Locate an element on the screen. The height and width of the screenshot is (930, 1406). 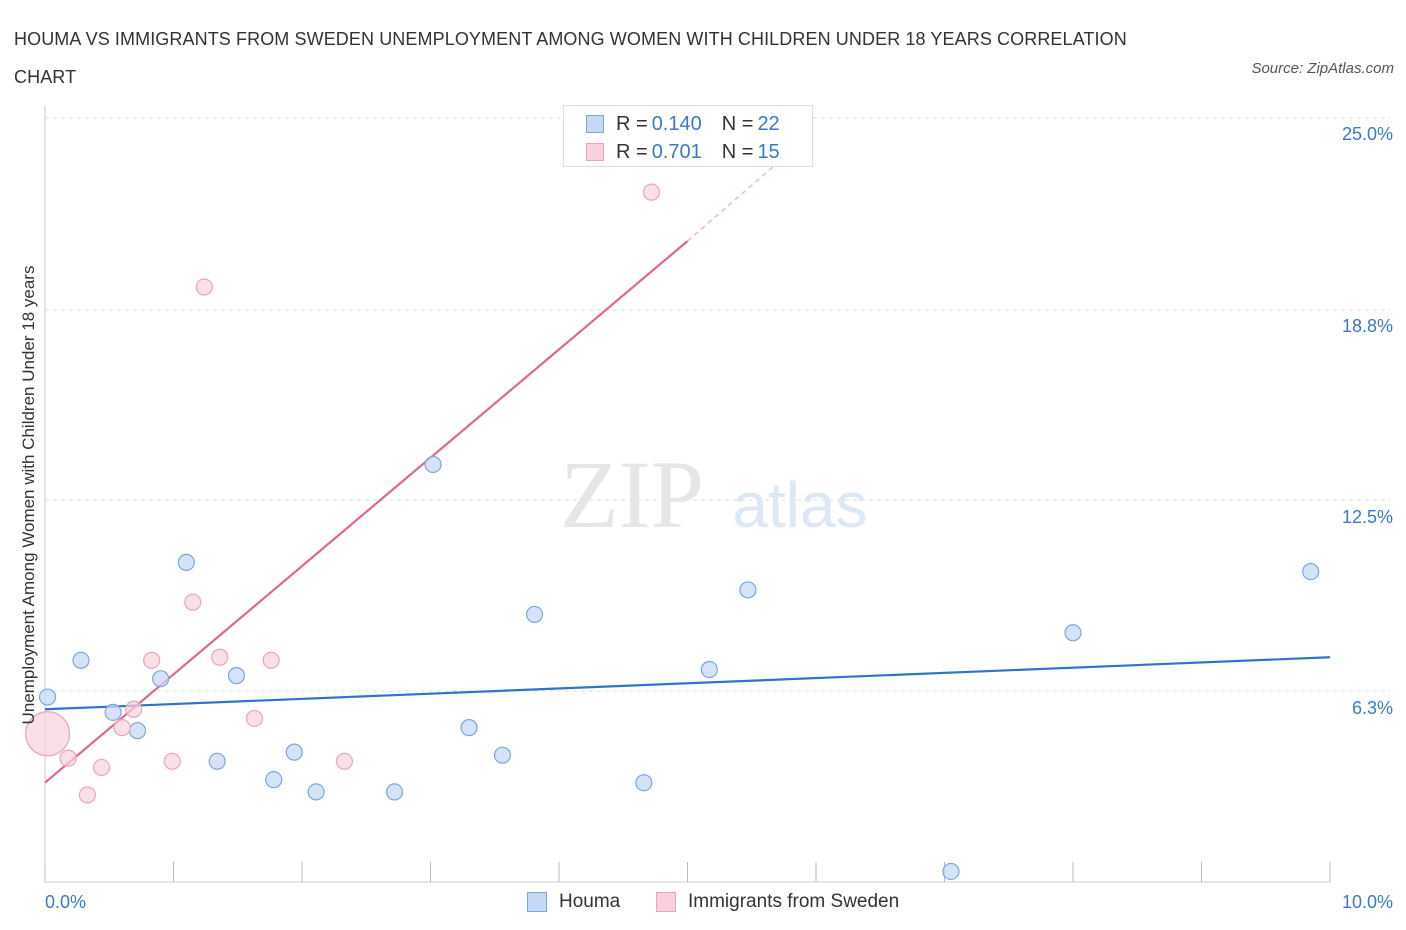
legend-r-value: 0.701 is located at coordinates (676, 151).